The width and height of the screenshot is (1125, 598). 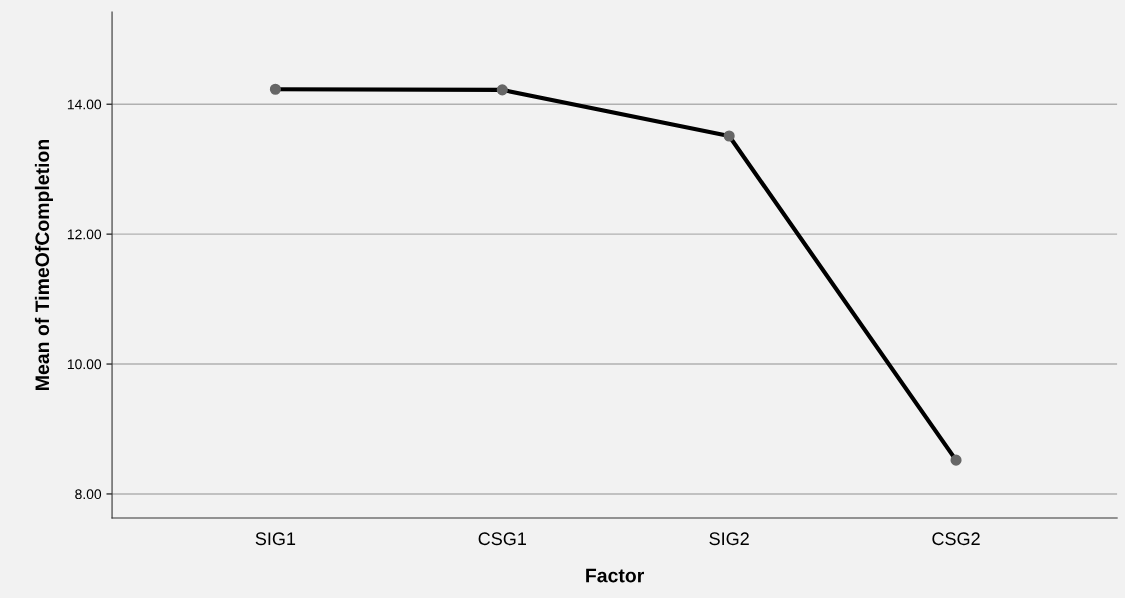 What do you see at coordinates (502, 539) in the screenshot?
I see `x-tick-label: CSG1` at bounding box center [502, 539].